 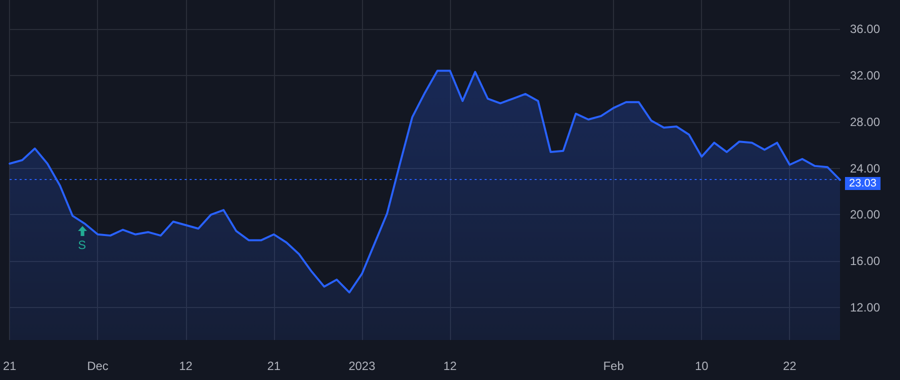 What do you see at coordinates (82, 245) in the screenshot?
I see `annotation: S` at bounding box center [82, 245].